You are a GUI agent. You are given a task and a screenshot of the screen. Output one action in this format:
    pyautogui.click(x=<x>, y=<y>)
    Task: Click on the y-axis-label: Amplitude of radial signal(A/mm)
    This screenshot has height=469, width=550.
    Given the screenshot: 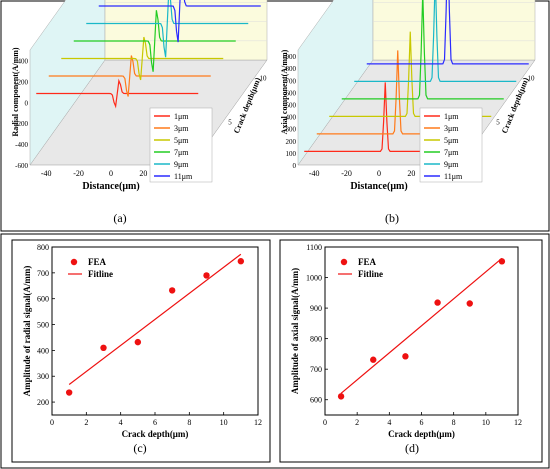 What is the action you would take?
    pyautogui.click(x=27, y=331)
    